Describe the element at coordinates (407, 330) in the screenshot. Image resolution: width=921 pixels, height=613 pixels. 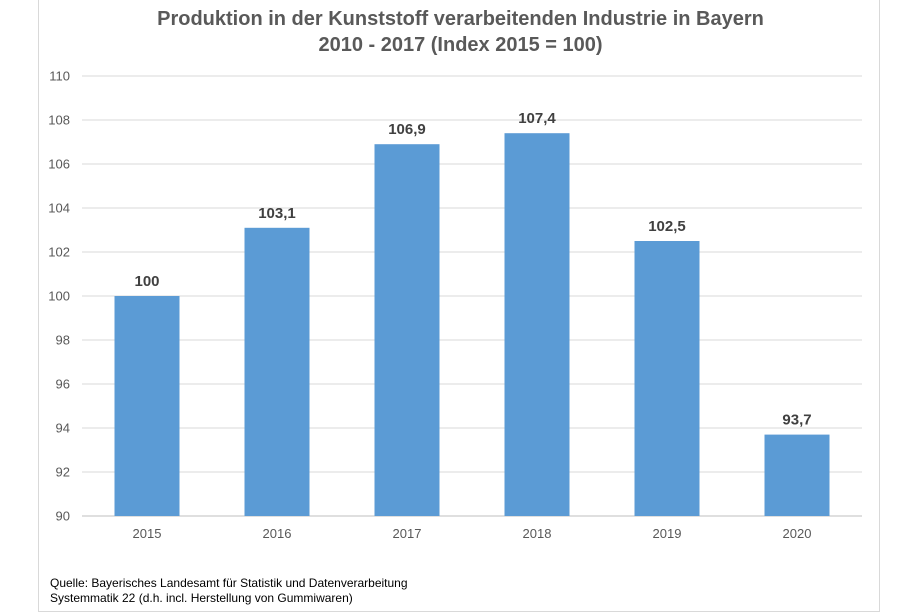
I see `bar-2017` at that location.